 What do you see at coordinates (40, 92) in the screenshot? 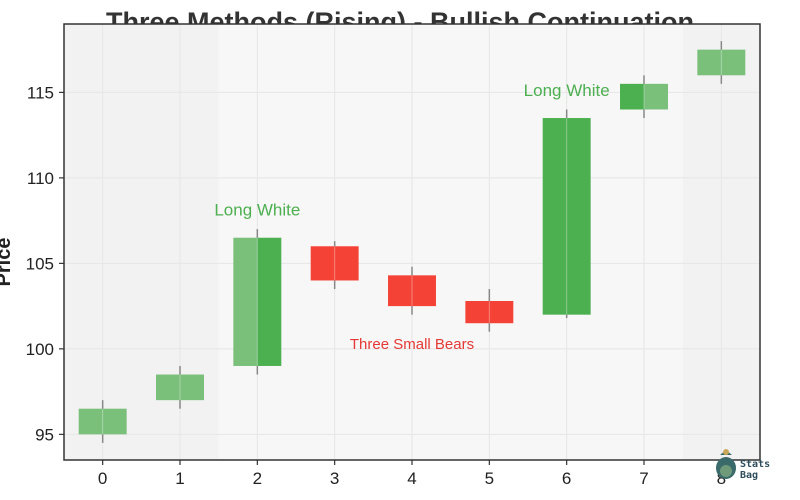
I see `y-tick-label-115: 115` at bounding box center [40, 92].